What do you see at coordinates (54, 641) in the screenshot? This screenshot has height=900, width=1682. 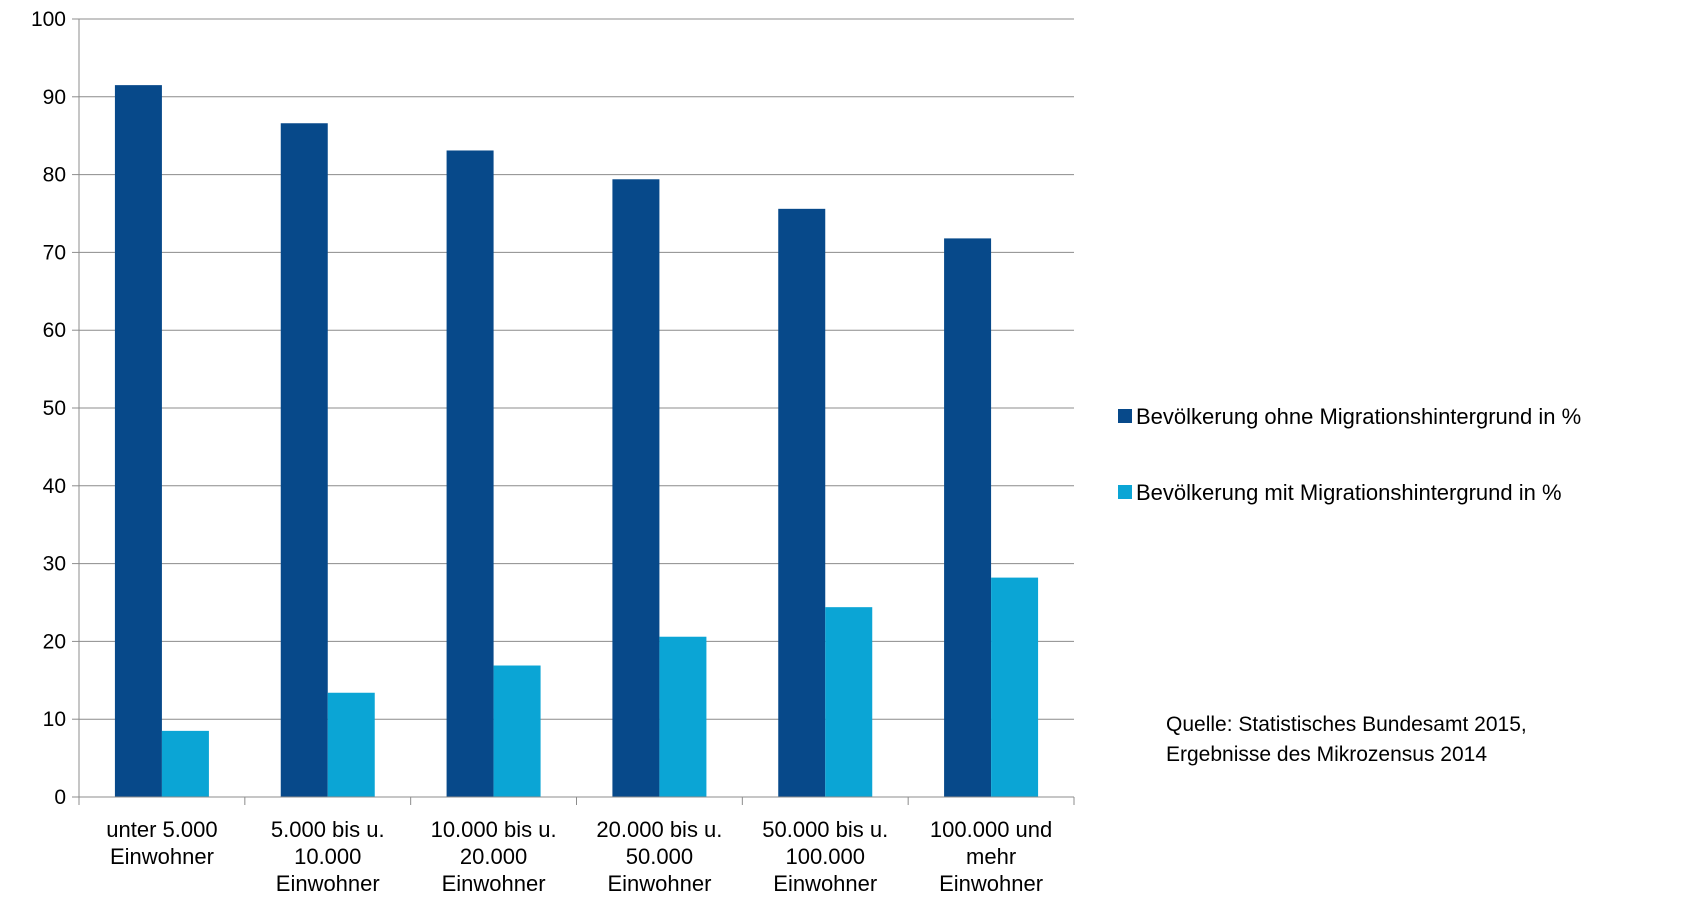 I see `y-tick-label: 20` at bounding box center [54, 641].